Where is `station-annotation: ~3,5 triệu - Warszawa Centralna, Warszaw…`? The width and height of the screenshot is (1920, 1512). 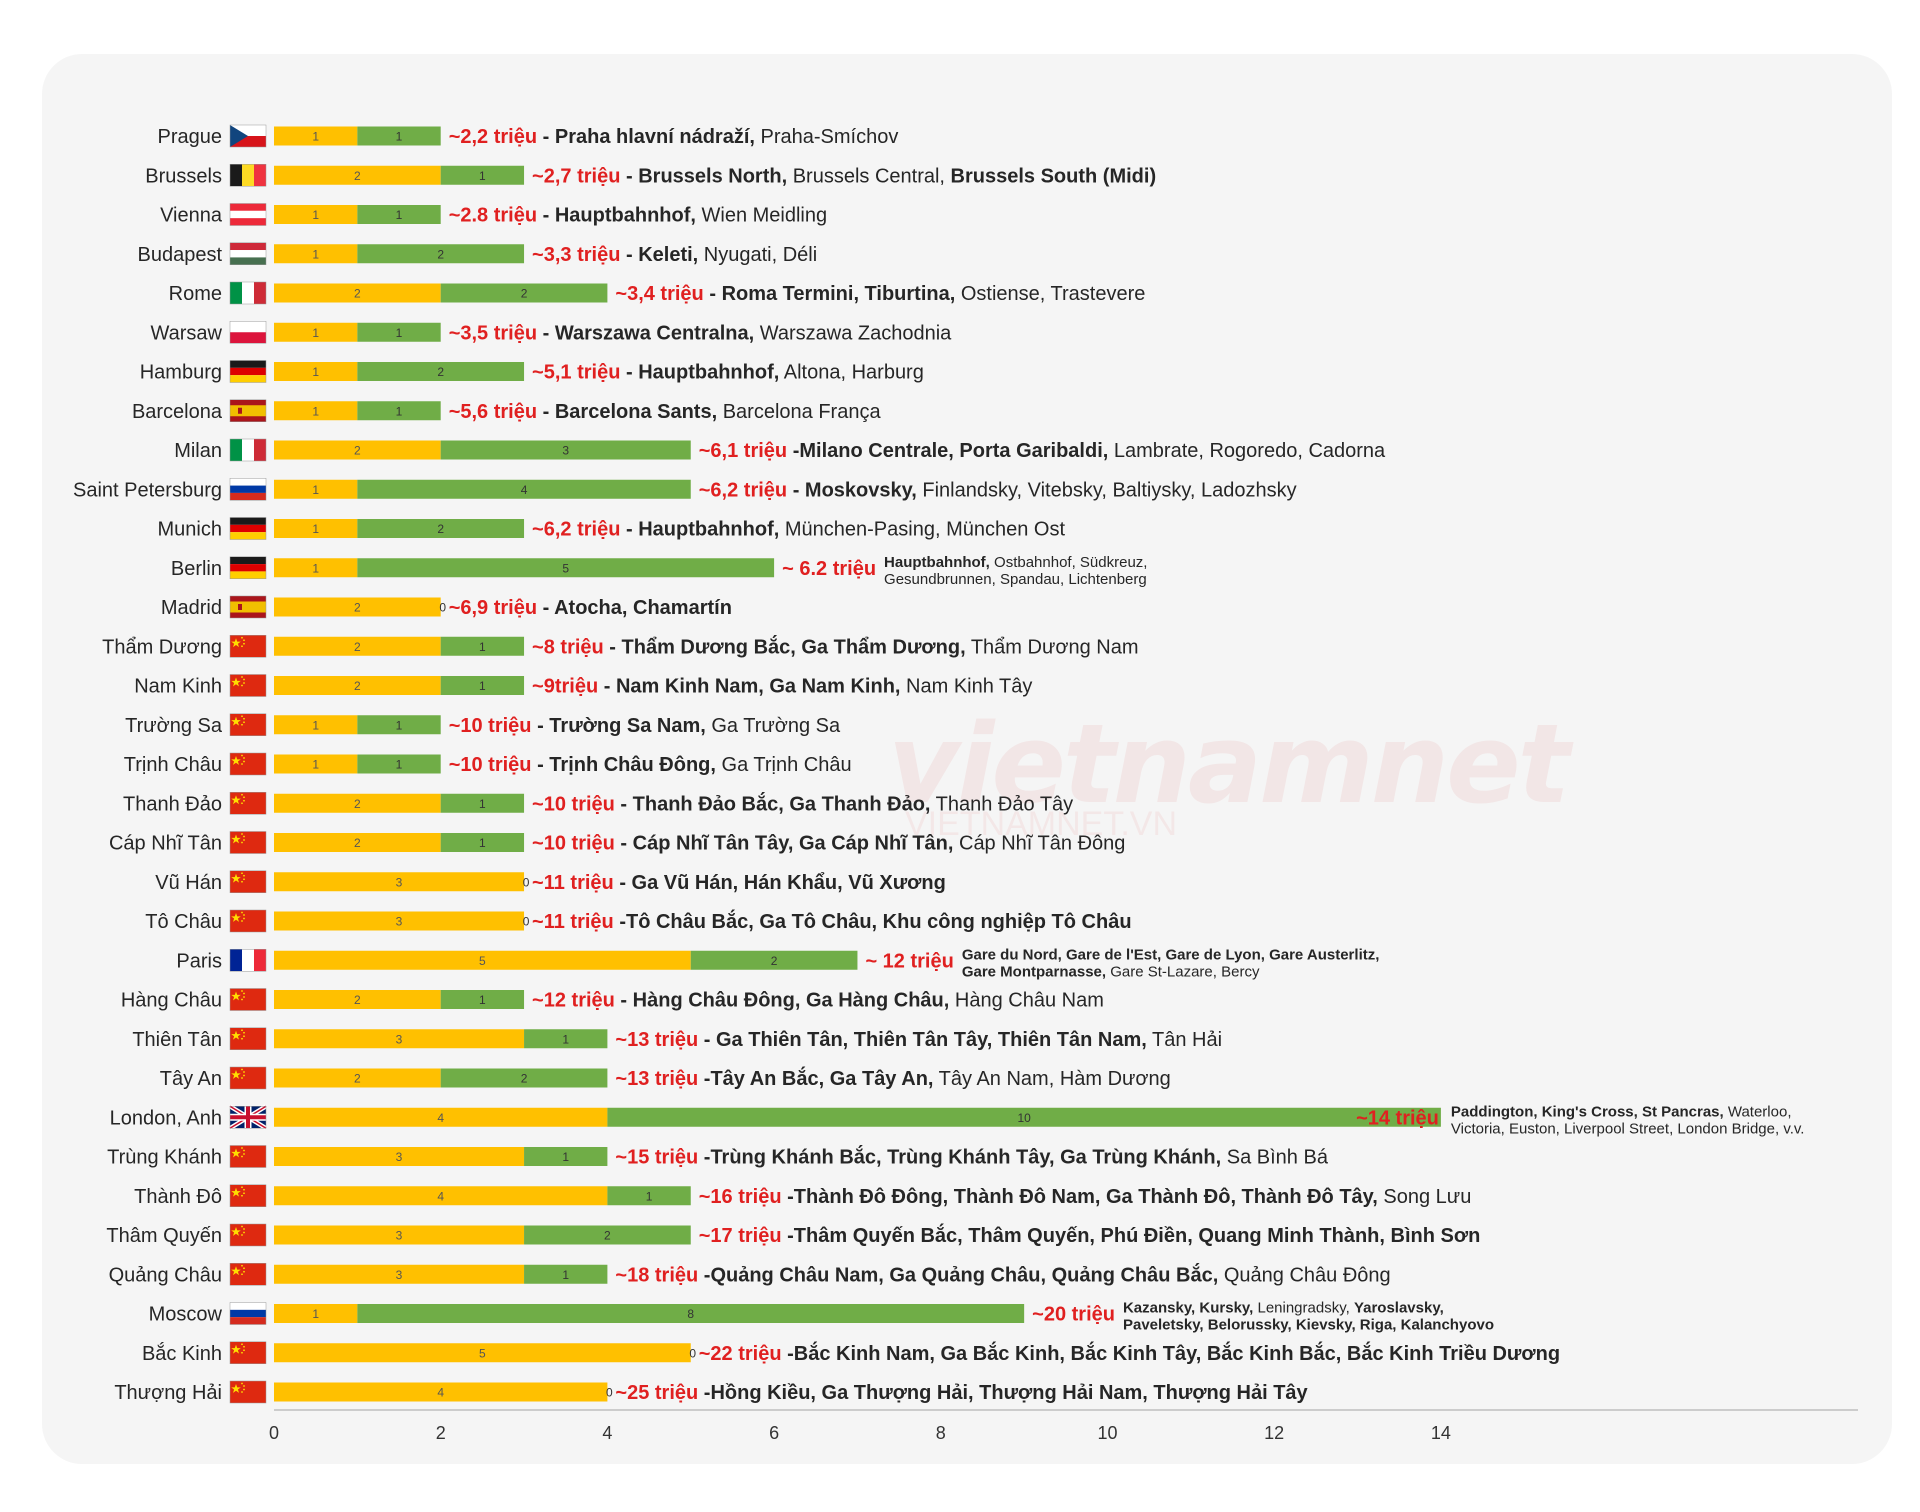
station-annotation: ~3,5 triệu - Warszawa Centralna, Warszaw… is located at coordinates (700, 333).